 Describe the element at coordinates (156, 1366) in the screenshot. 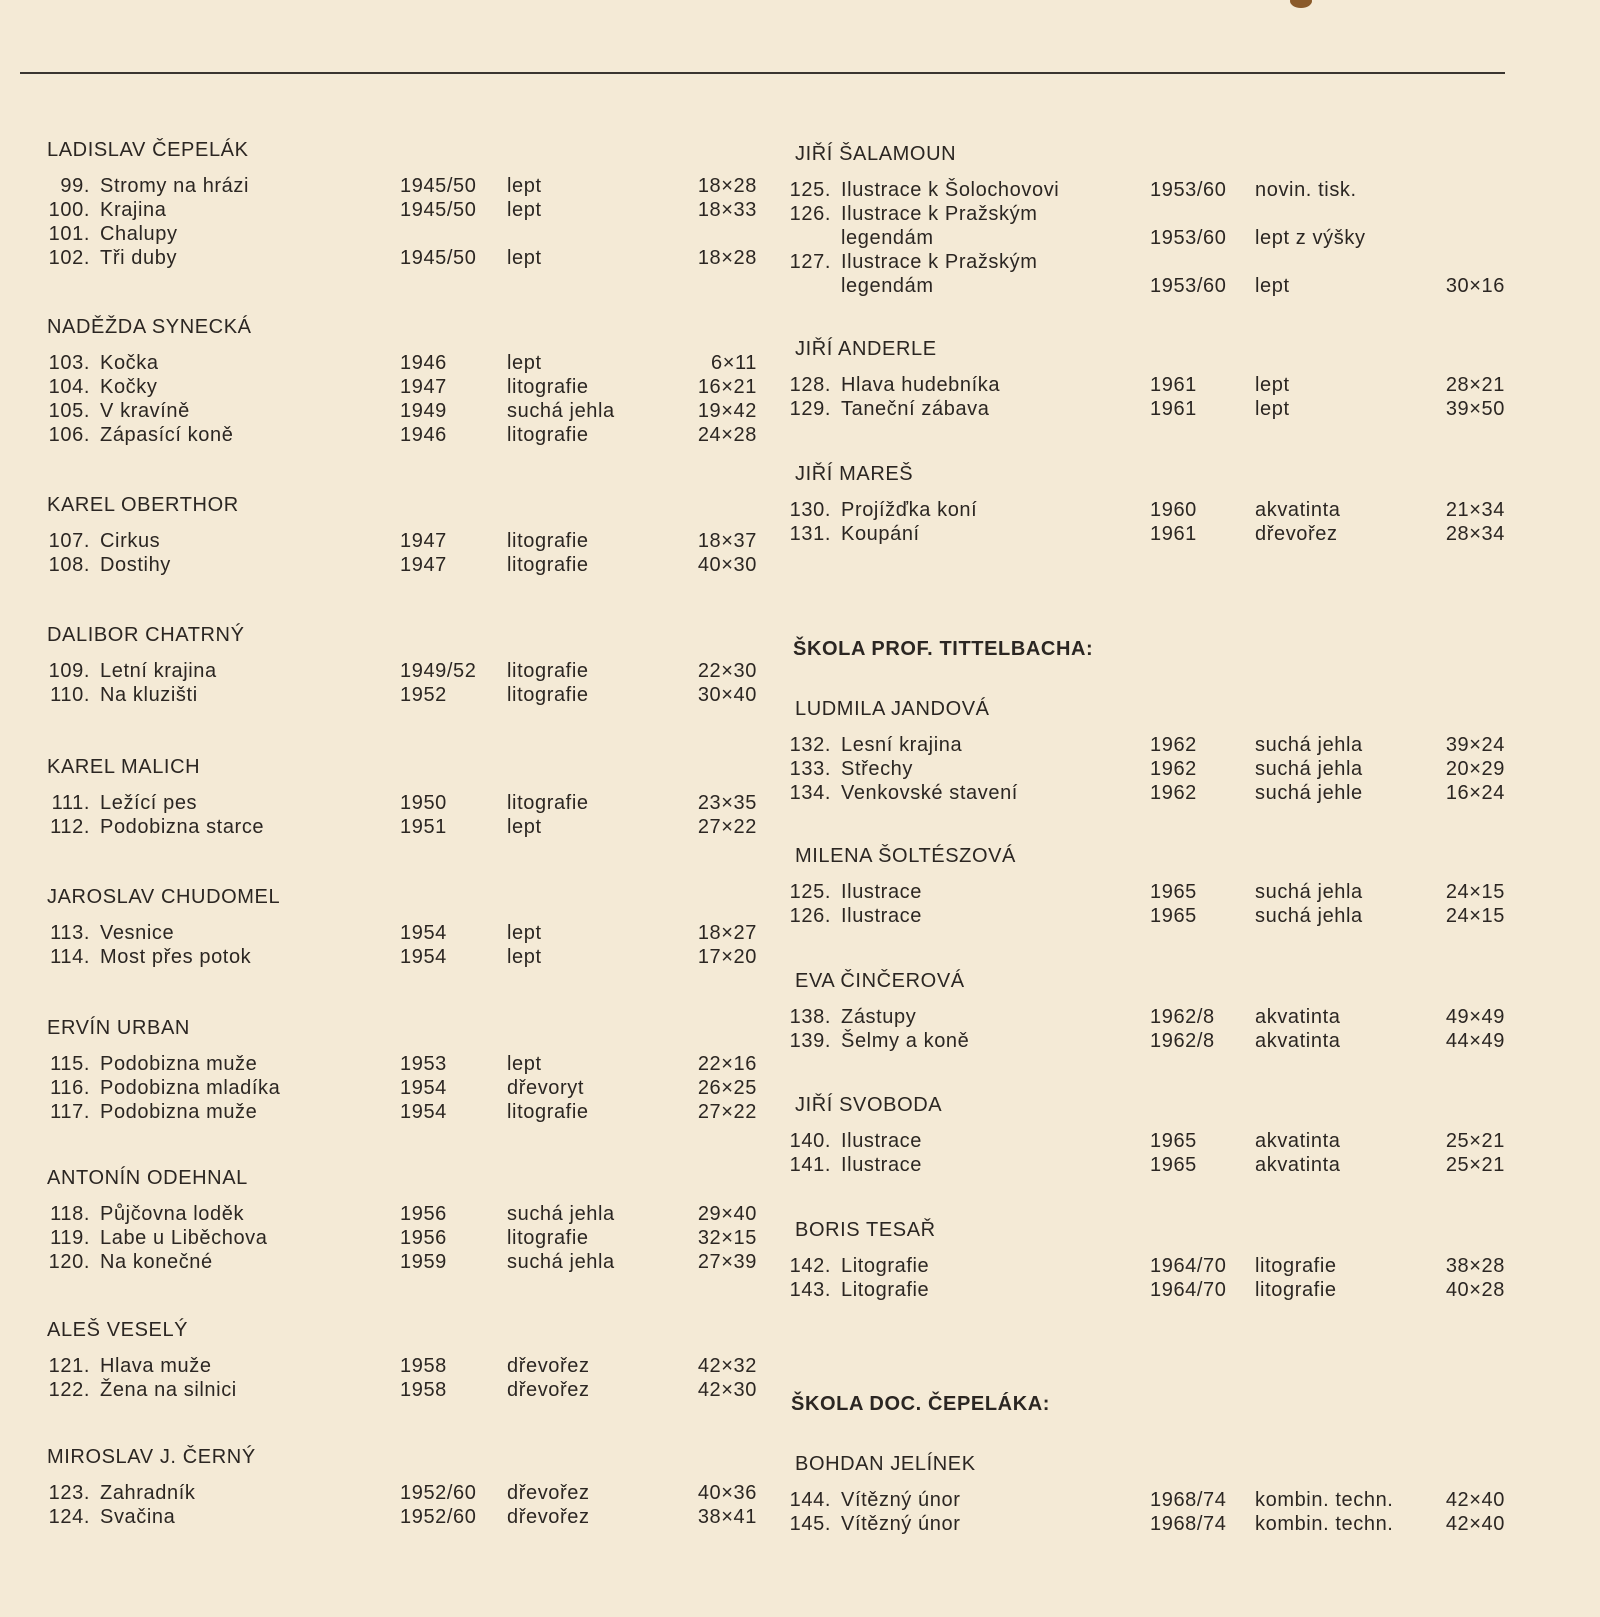

I see `entry-title-text: Hlava muže` at that location.